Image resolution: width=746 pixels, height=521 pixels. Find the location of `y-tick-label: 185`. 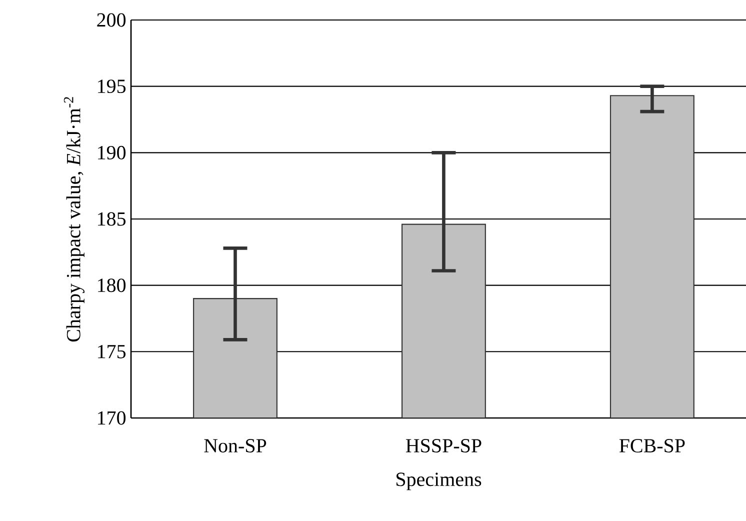

y-tick-label: 185 is located at coordinates (112, 219).